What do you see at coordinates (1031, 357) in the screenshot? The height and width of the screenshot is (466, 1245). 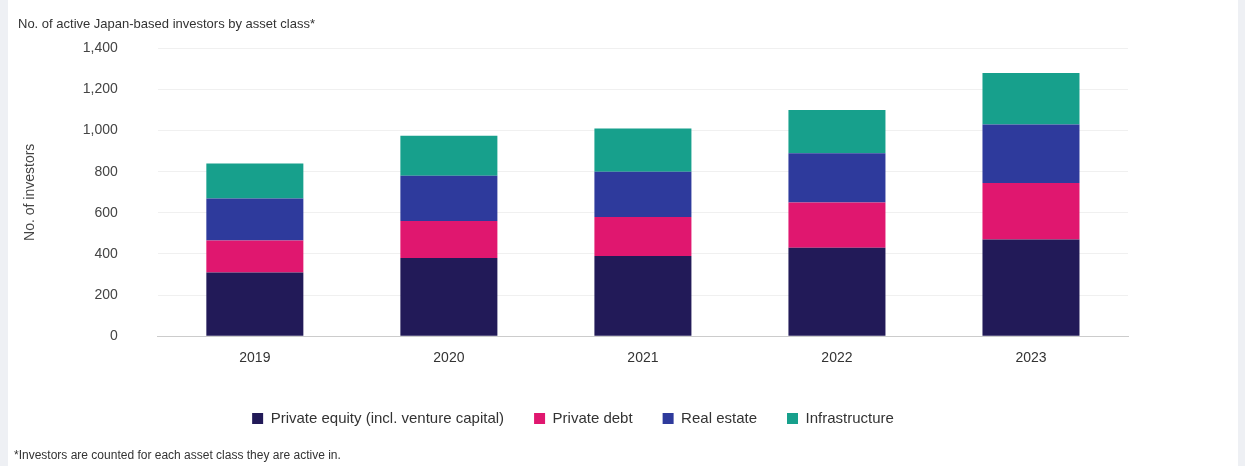 I see `x-tick-label: 2023` at bounding box center [1031, 357].